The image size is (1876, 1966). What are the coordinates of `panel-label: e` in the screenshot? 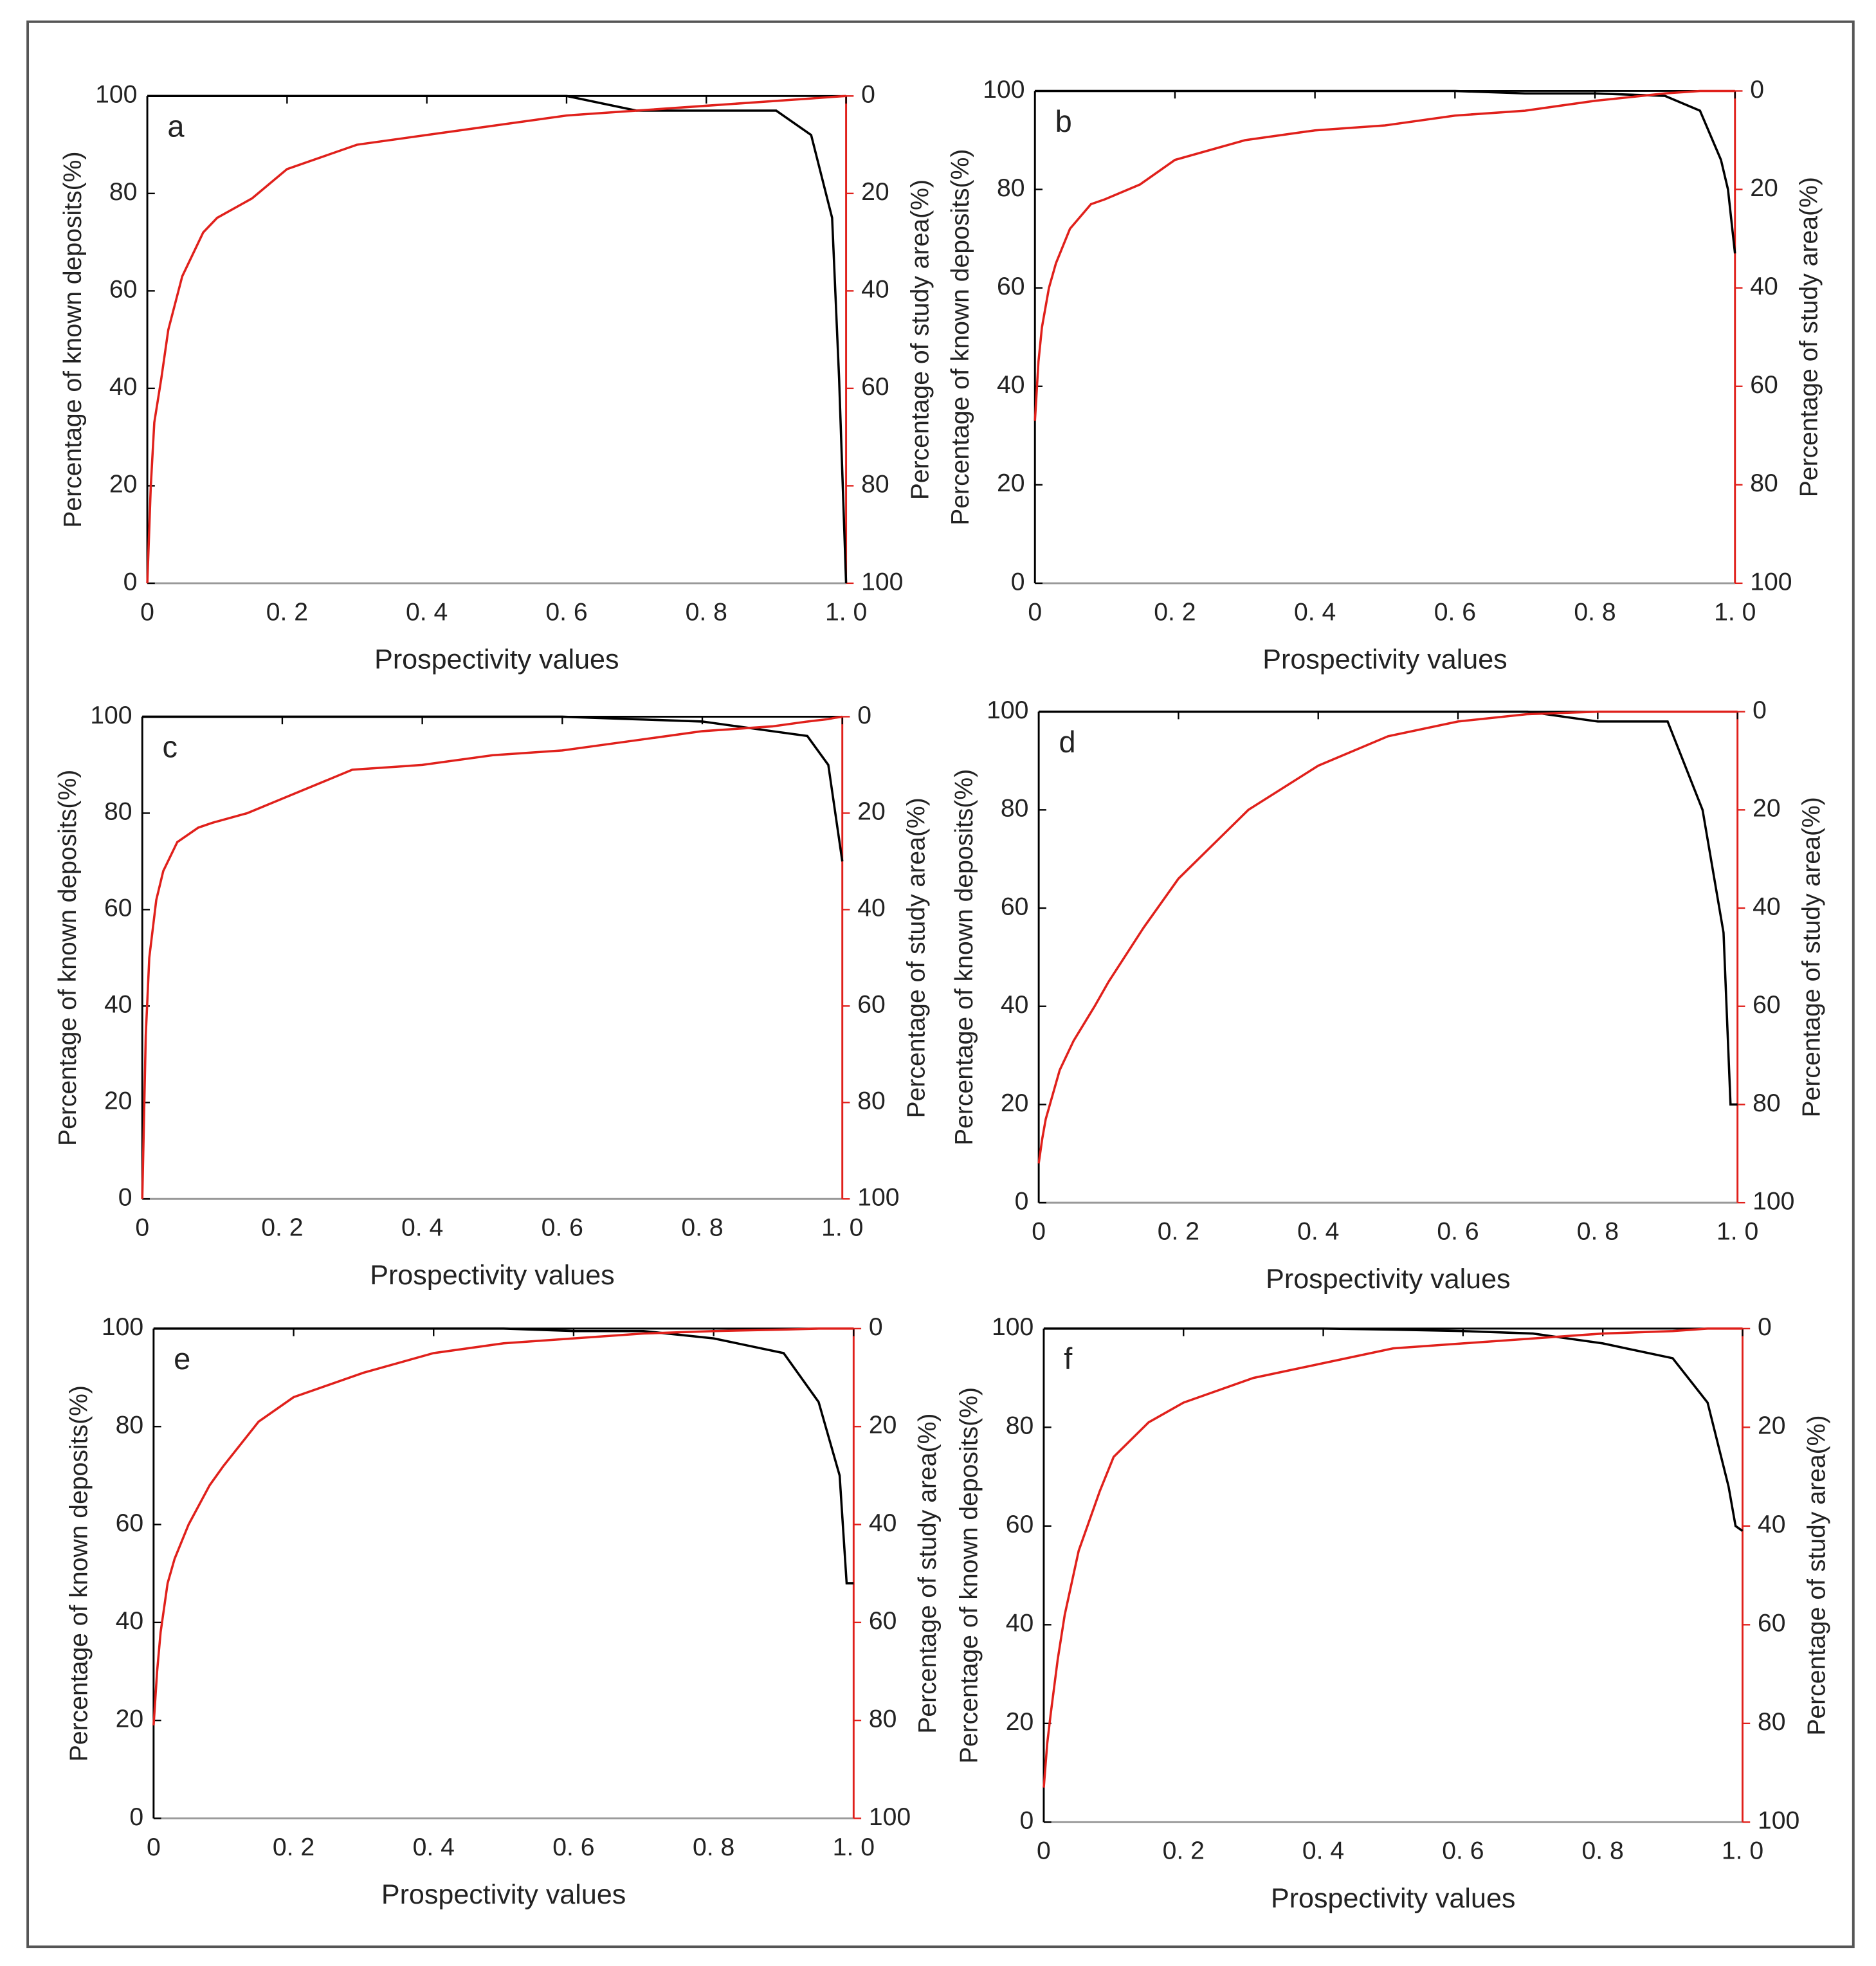 It's located at (182, 1359).